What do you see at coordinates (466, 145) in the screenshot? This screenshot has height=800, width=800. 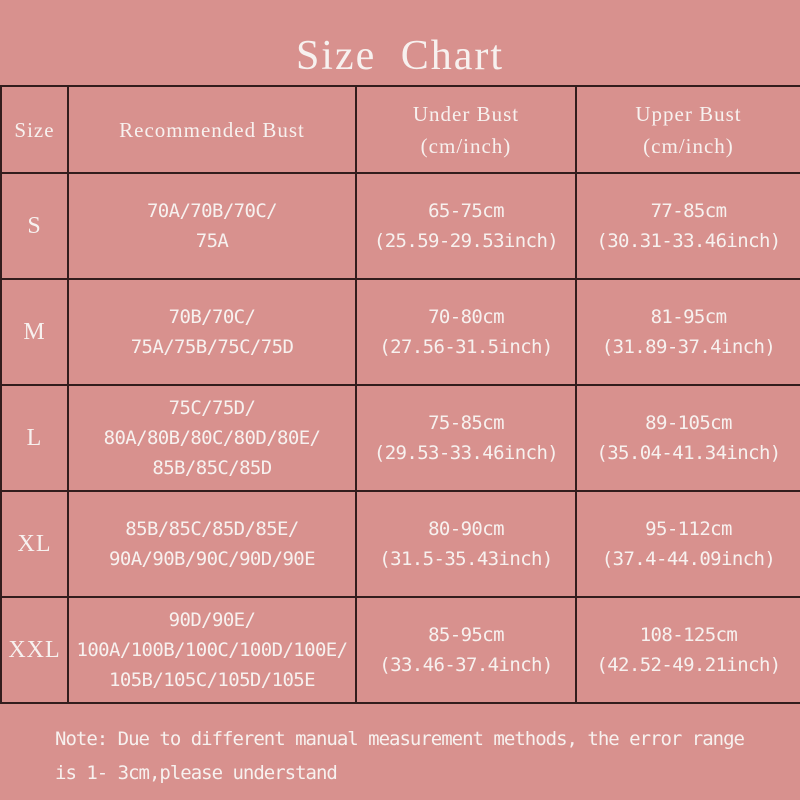 I see `header-under-bust-line2: (cm/inch)` at bounding box center [466, 145].